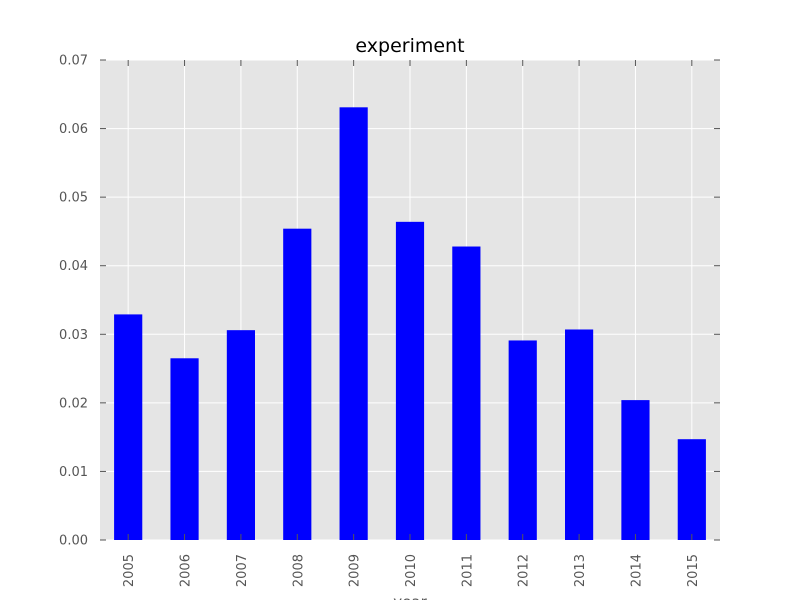  What do you see at coordinates (73, 266) in the screenshot?
I see `y-tick-label: 0.04` at bounding box center [73, 266].